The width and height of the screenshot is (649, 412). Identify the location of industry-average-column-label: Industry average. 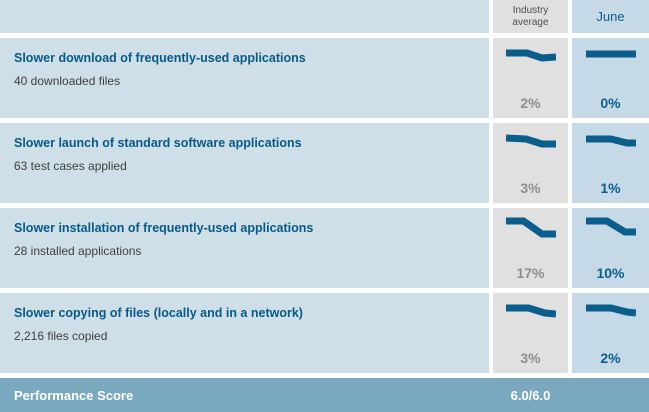
(530, 16).